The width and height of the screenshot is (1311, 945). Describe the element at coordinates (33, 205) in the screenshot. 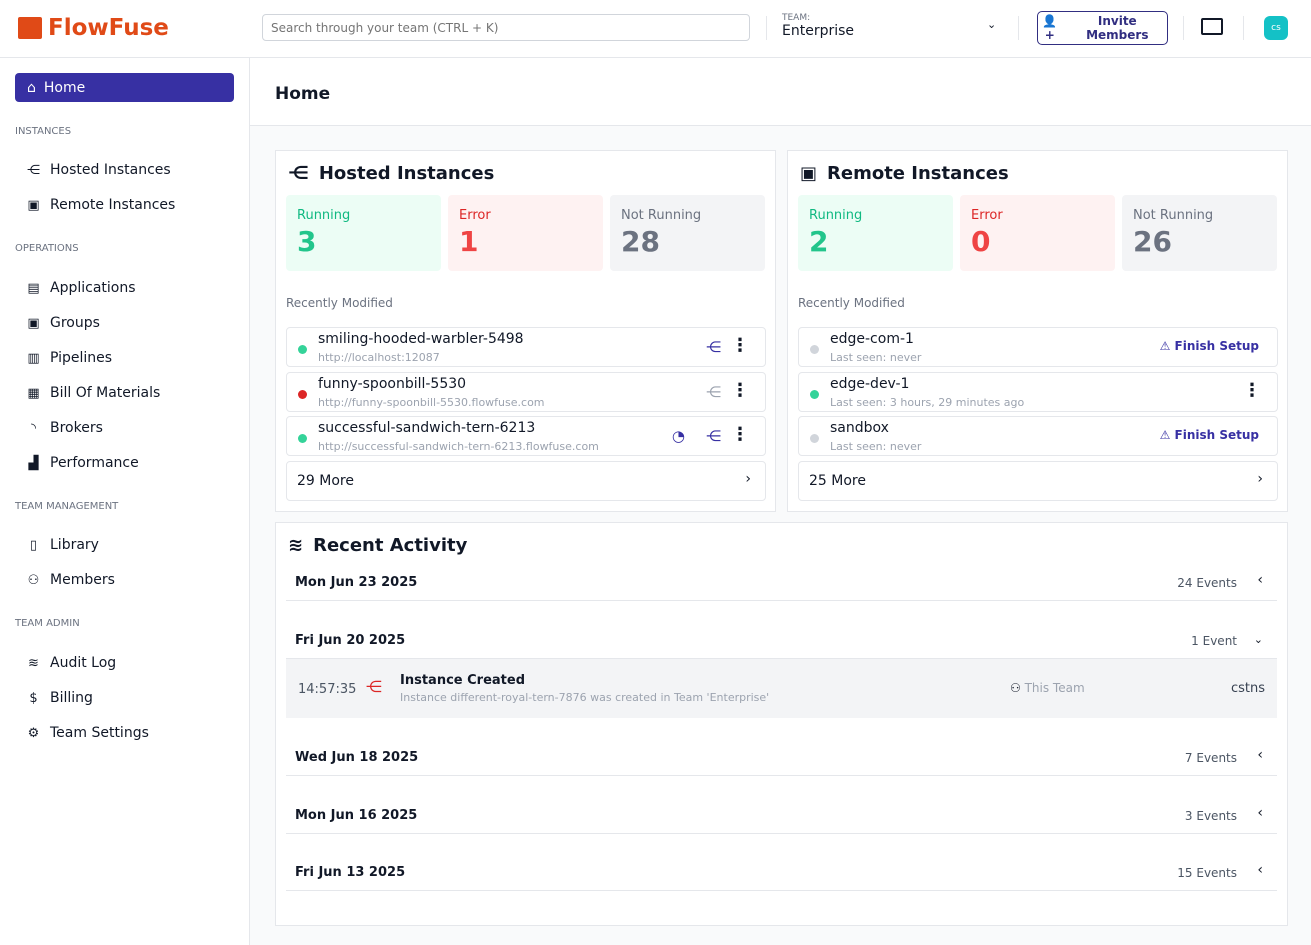

I see `chip-icon: ▣` at that location.